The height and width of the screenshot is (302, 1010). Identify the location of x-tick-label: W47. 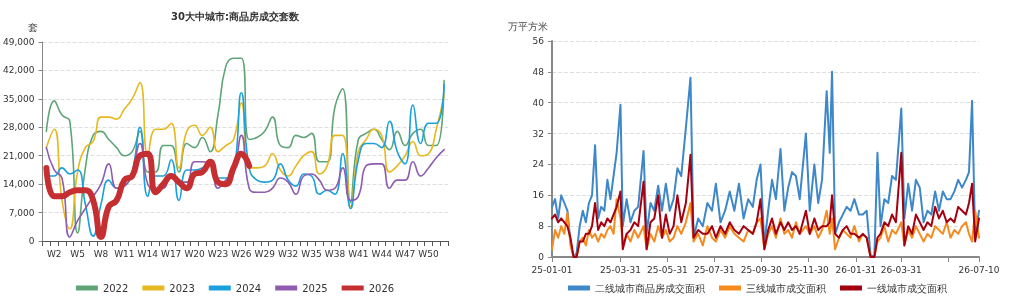
(405, 253).